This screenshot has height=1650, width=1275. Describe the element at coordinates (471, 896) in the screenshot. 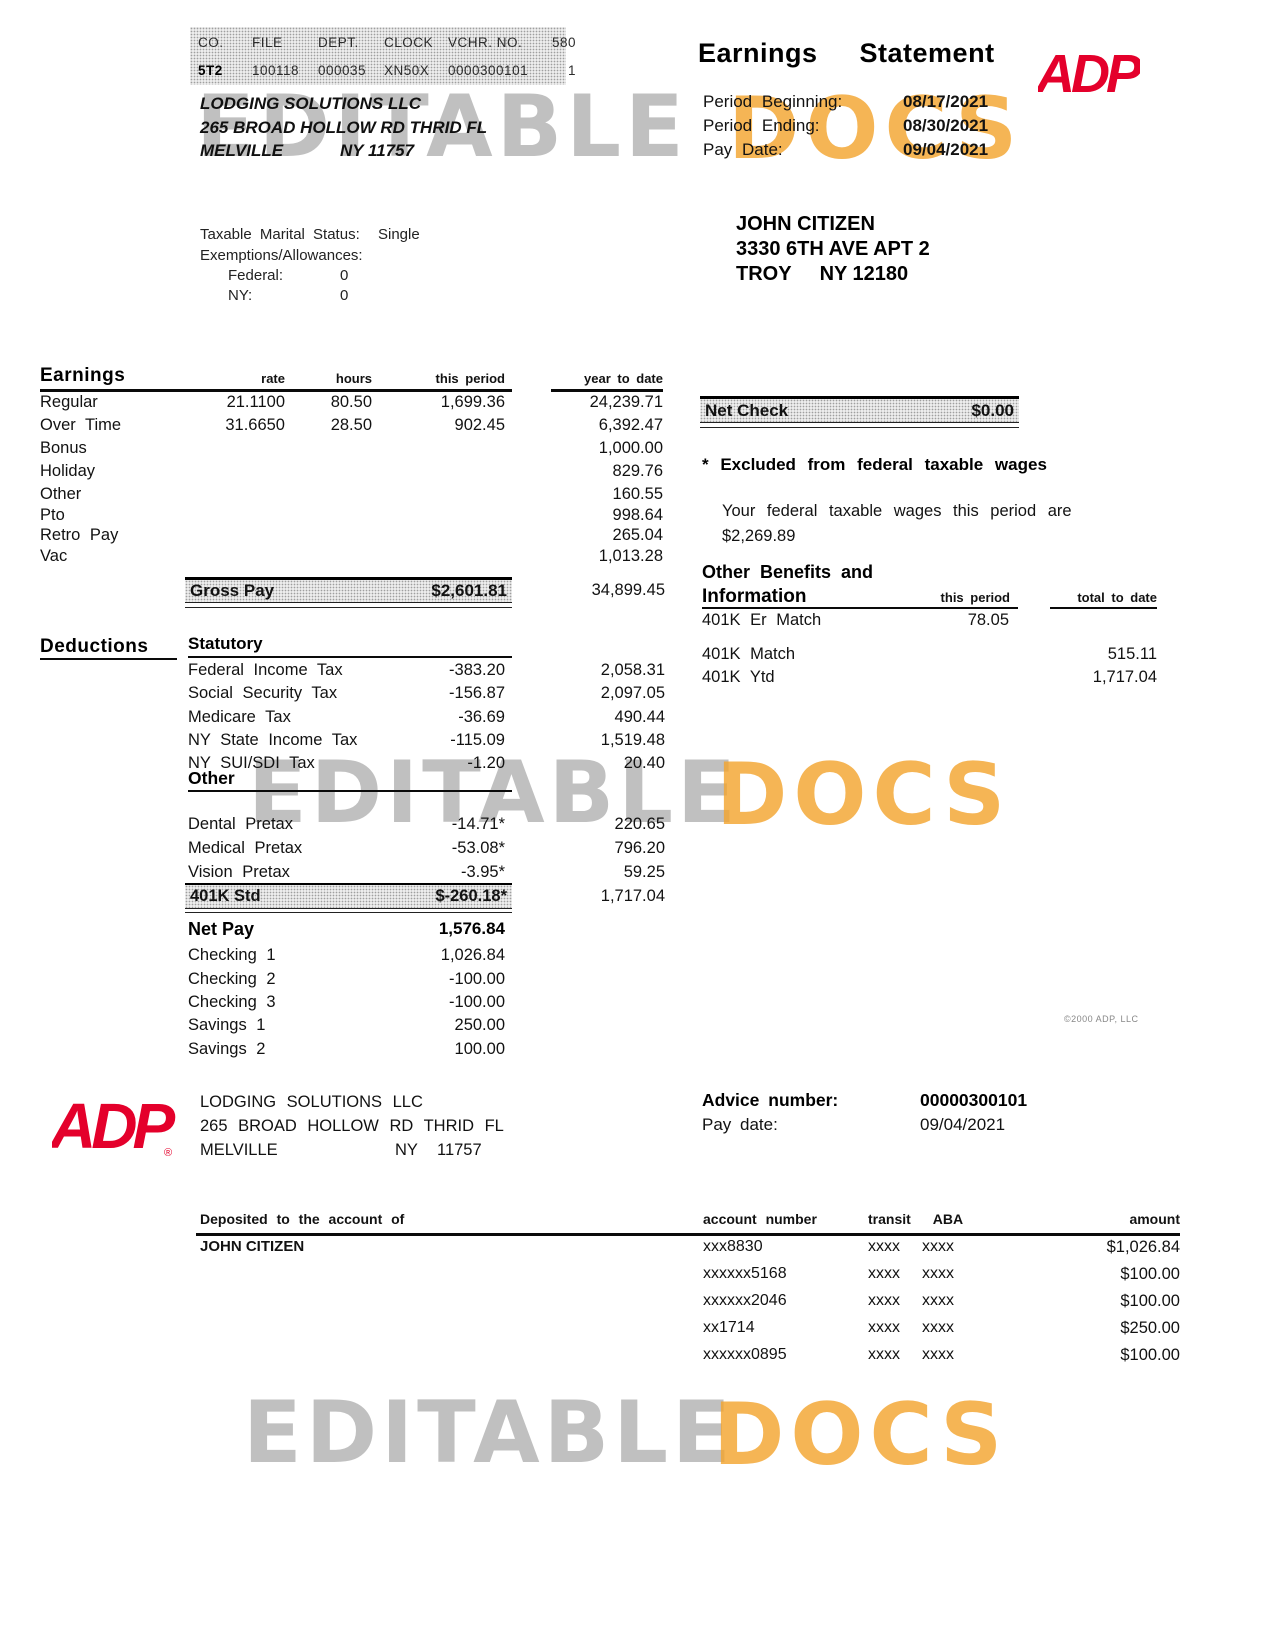

I see `k401-std-amount: $-260.18*` at that location.